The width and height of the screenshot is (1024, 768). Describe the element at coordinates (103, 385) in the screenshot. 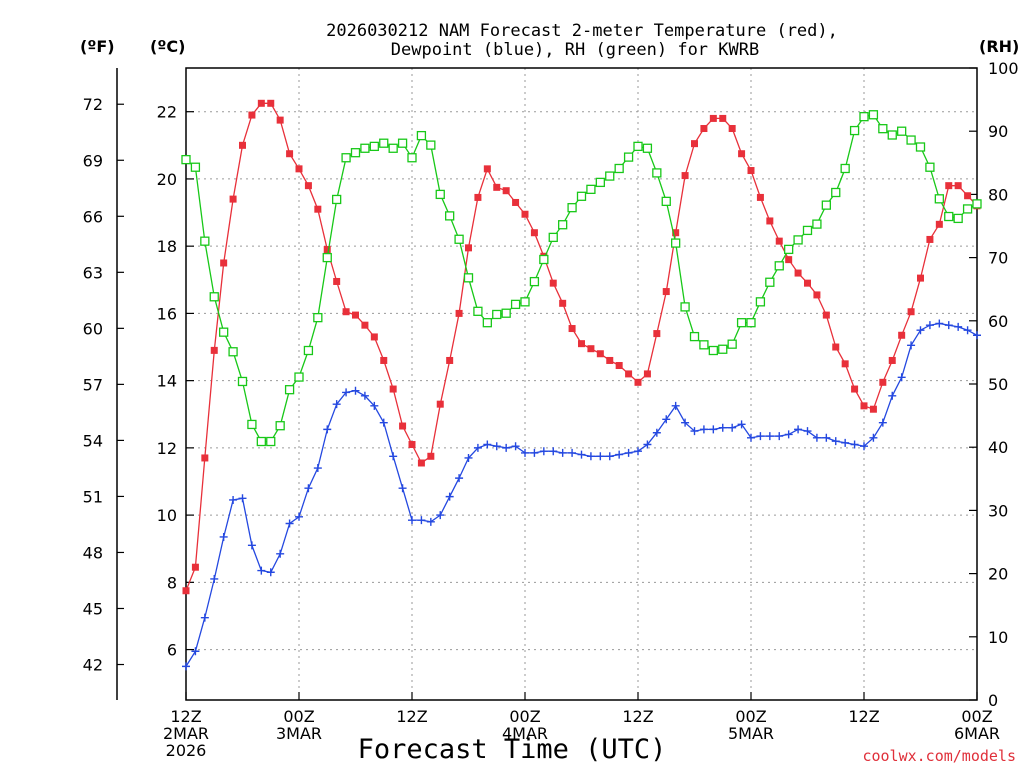

I see `fahrenheit-axis-ticks: 42 45 48 51 54 57 60 63 66 69 72` at that location.